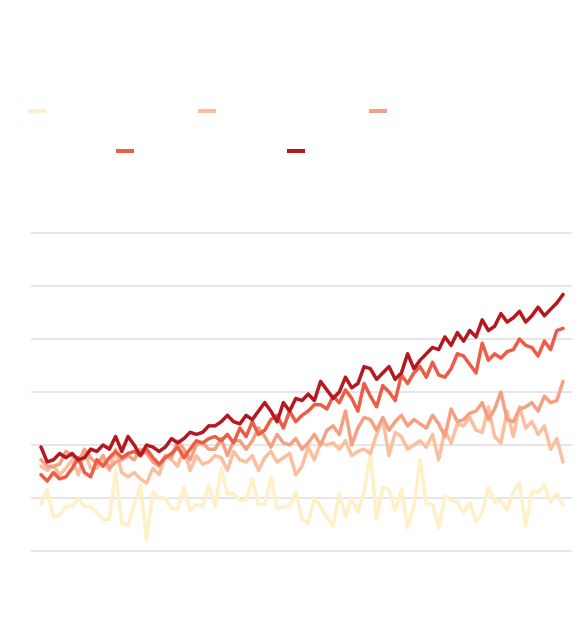 The image size is (578, 630). Describe the element at coordinates (207, 131) in the screenshot. I see `legend` at that location.